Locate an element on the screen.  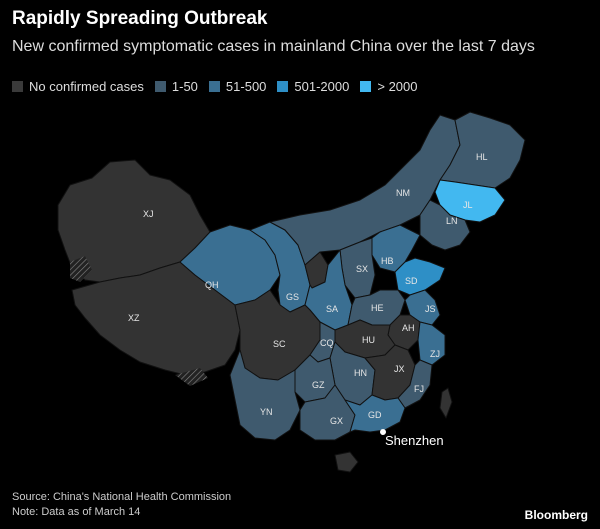
legend-item-none: No confirmed cases is located at coordinates (78, 86).